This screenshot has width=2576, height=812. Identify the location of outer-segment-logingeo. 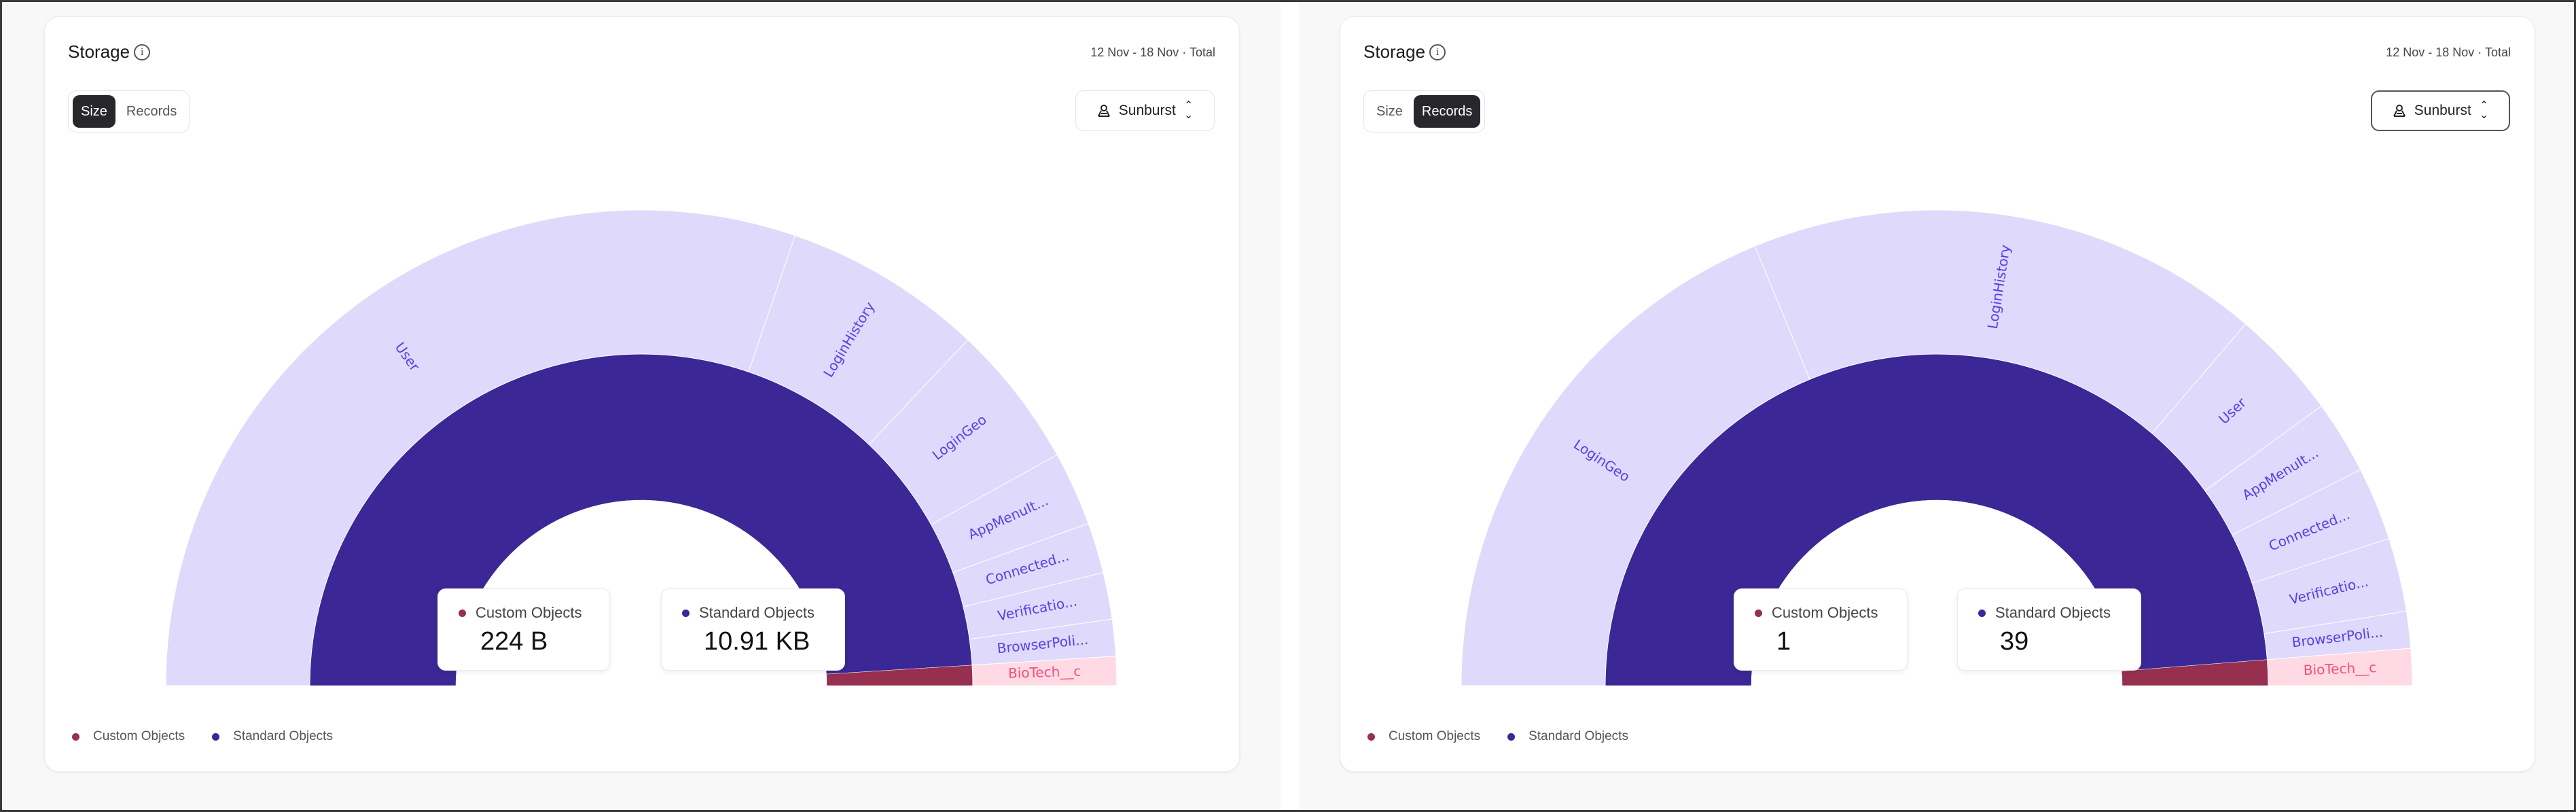
(1636, 466).